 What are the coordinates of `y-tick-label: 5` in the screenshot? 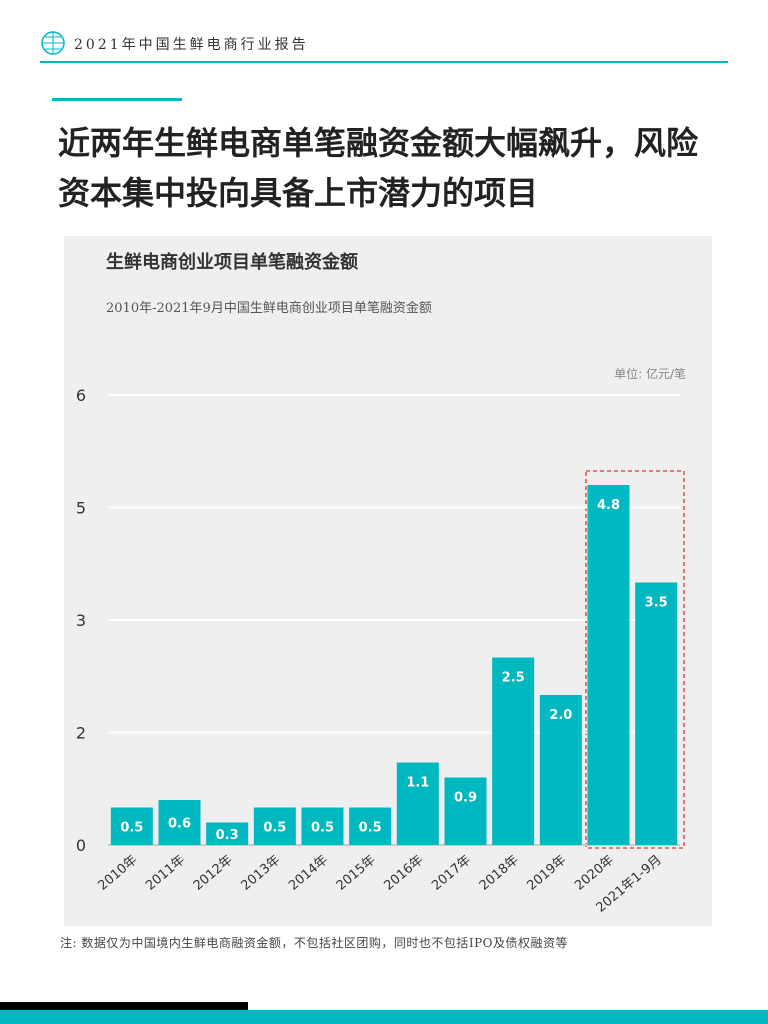 It's located at (81, 508).